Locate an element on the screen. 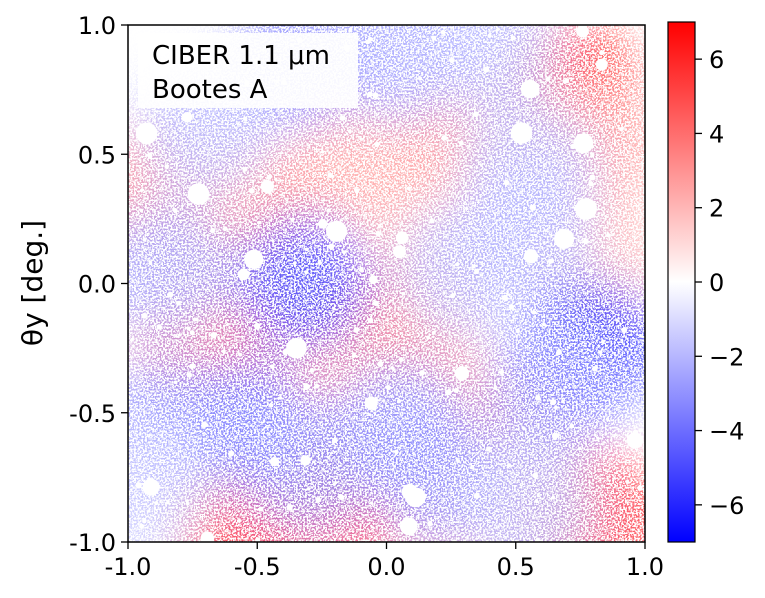 Image resolution: width=765 pixels, height=598 pixels. x-tick-label: 0.5 is located at coordinates (516, 567).